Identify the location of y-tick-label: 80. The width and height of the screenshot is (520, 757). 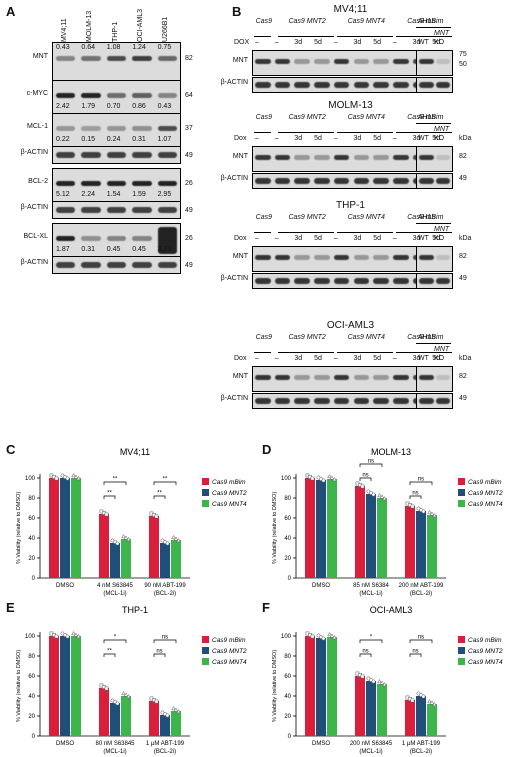
(287, 657).